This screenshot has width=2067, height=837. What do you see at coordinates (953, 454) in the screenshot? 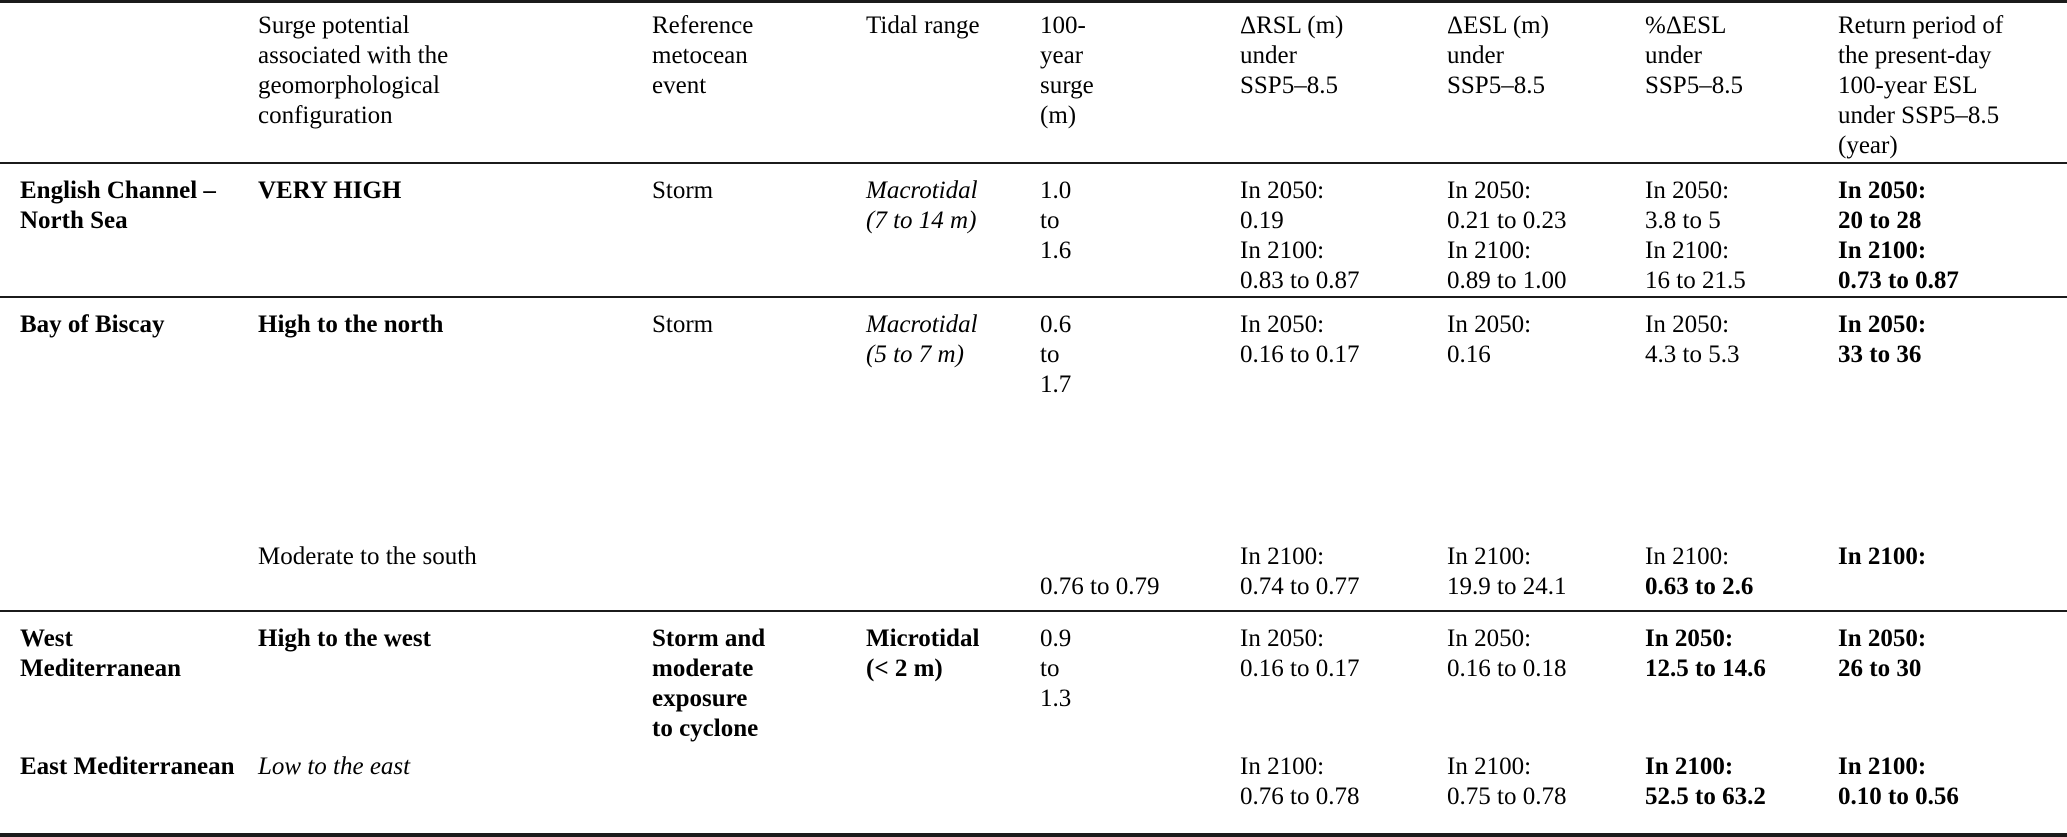
I see `cell-bay-of-biscay-tidal-range: Macrotidal (5 to 7 m)` at bounding box center [953, 454].